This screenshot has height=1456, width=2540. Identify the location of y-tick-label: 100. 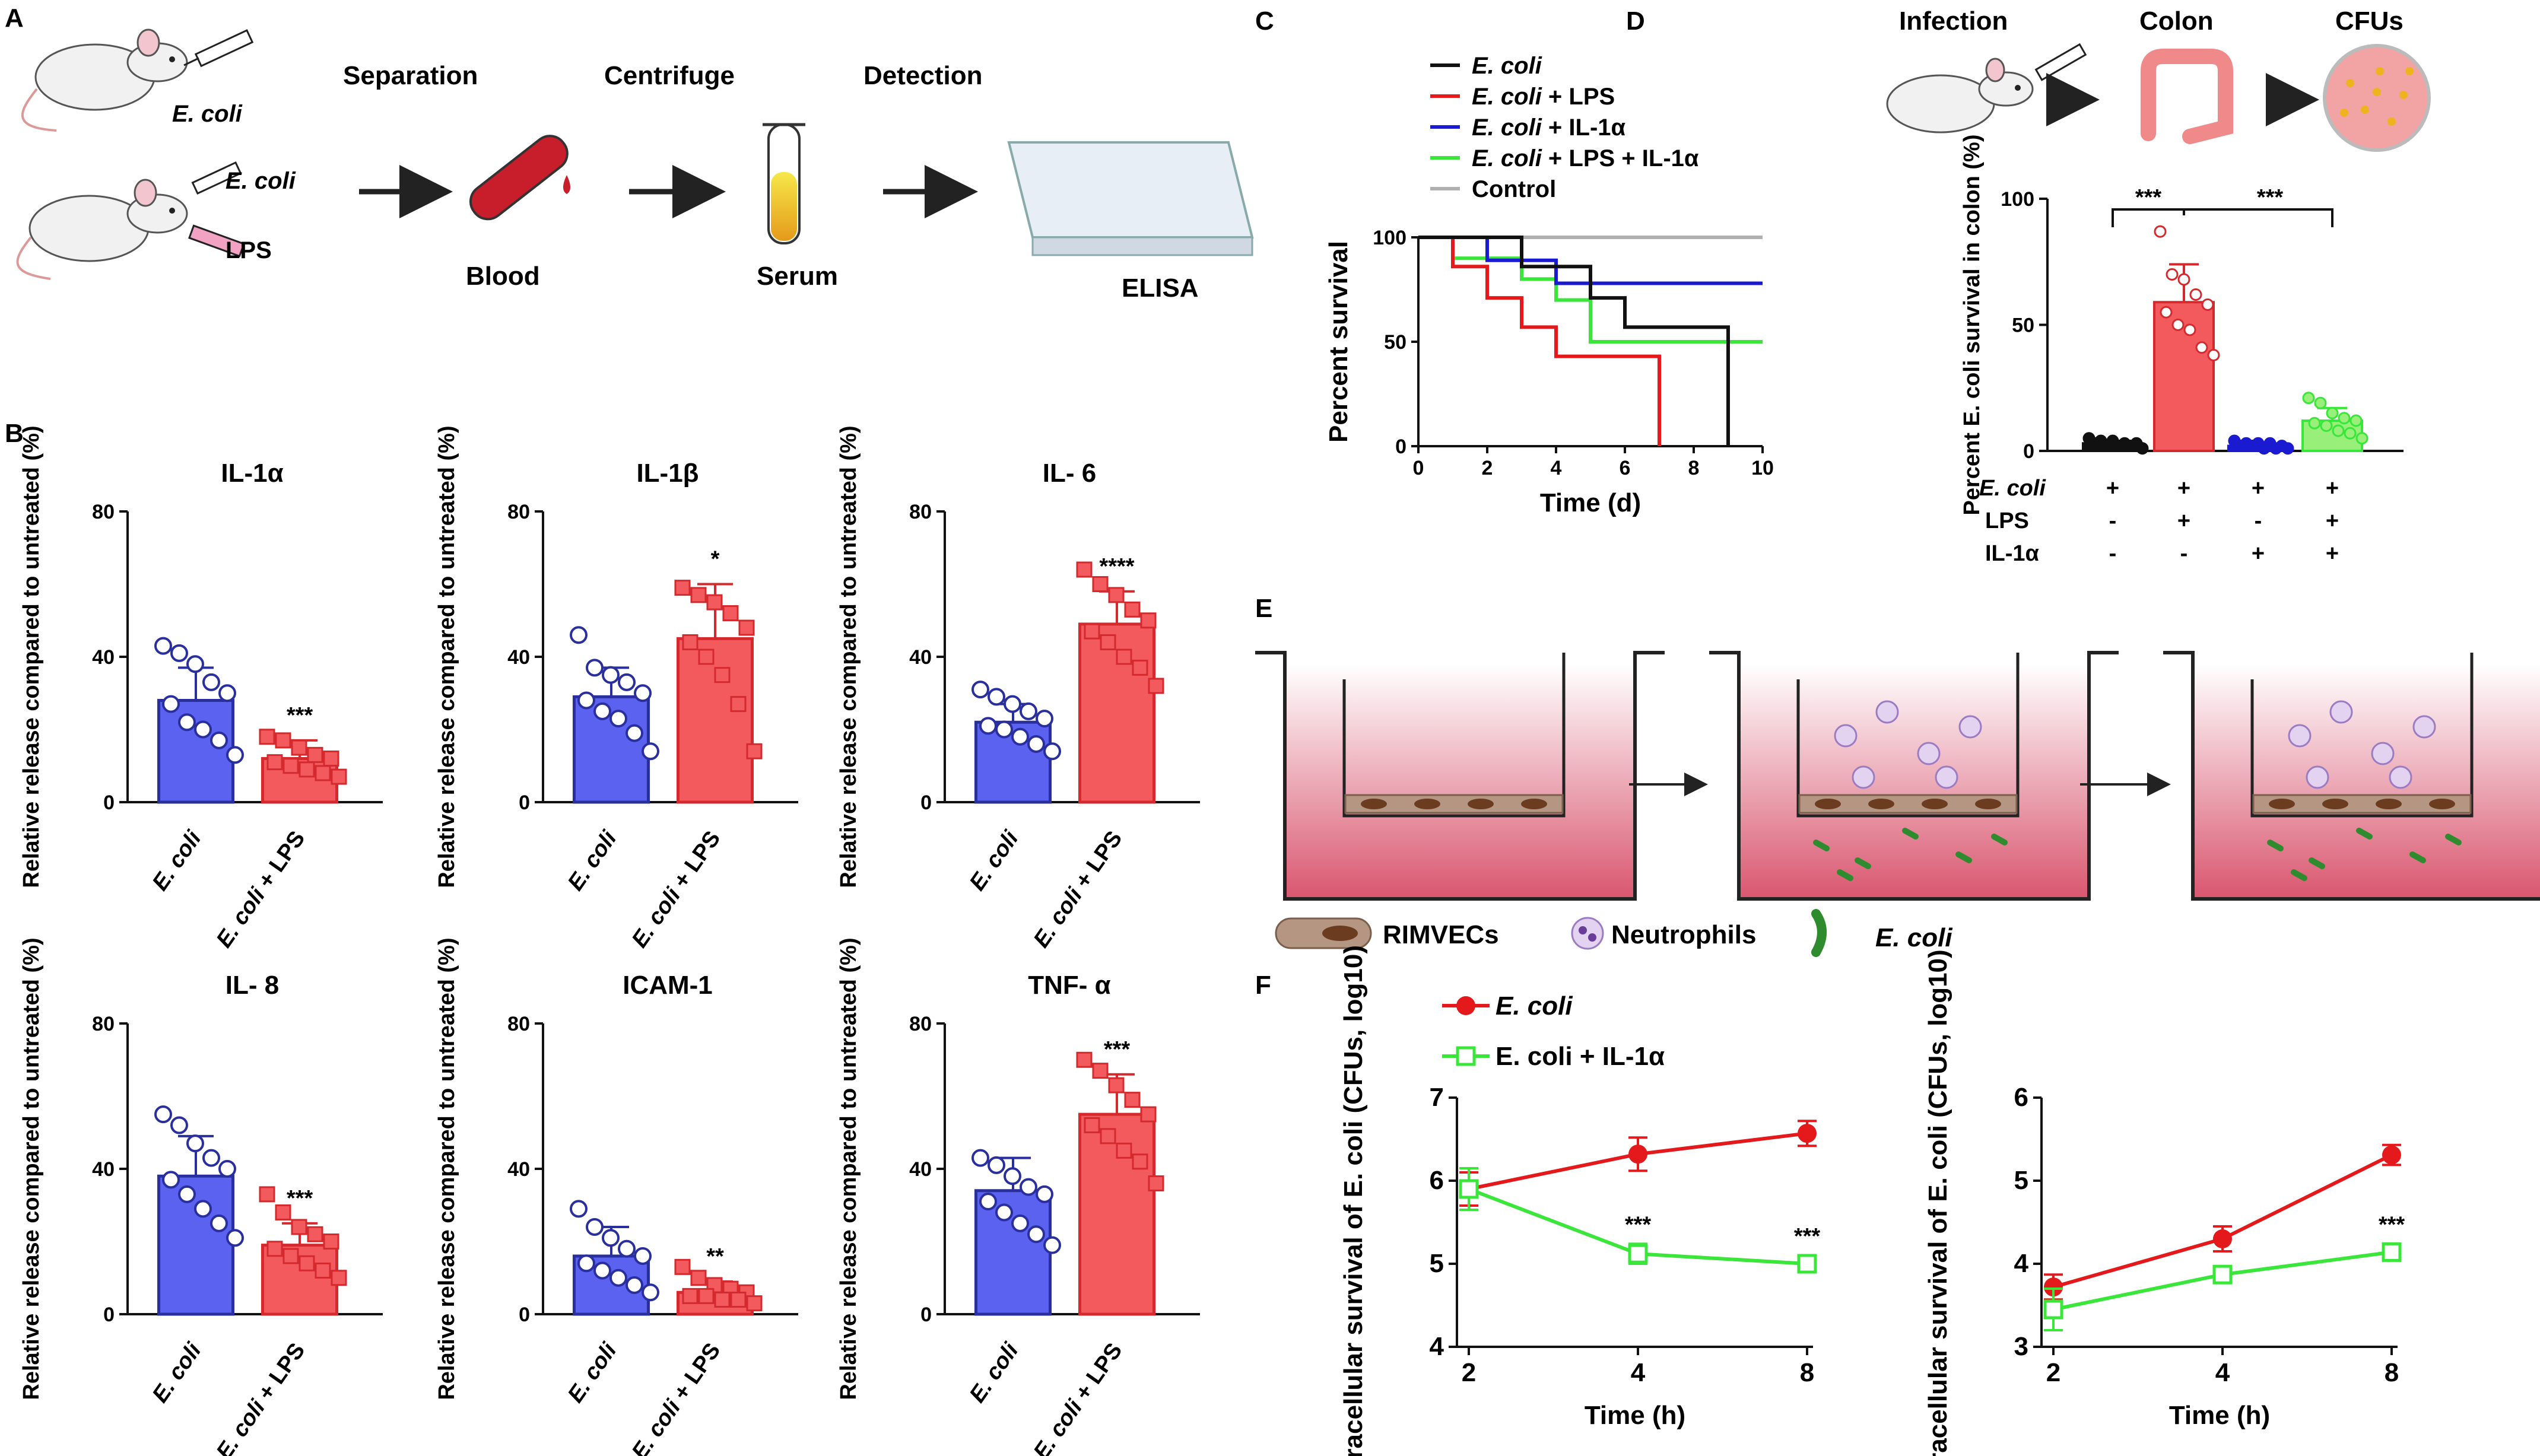
(1389, 238).